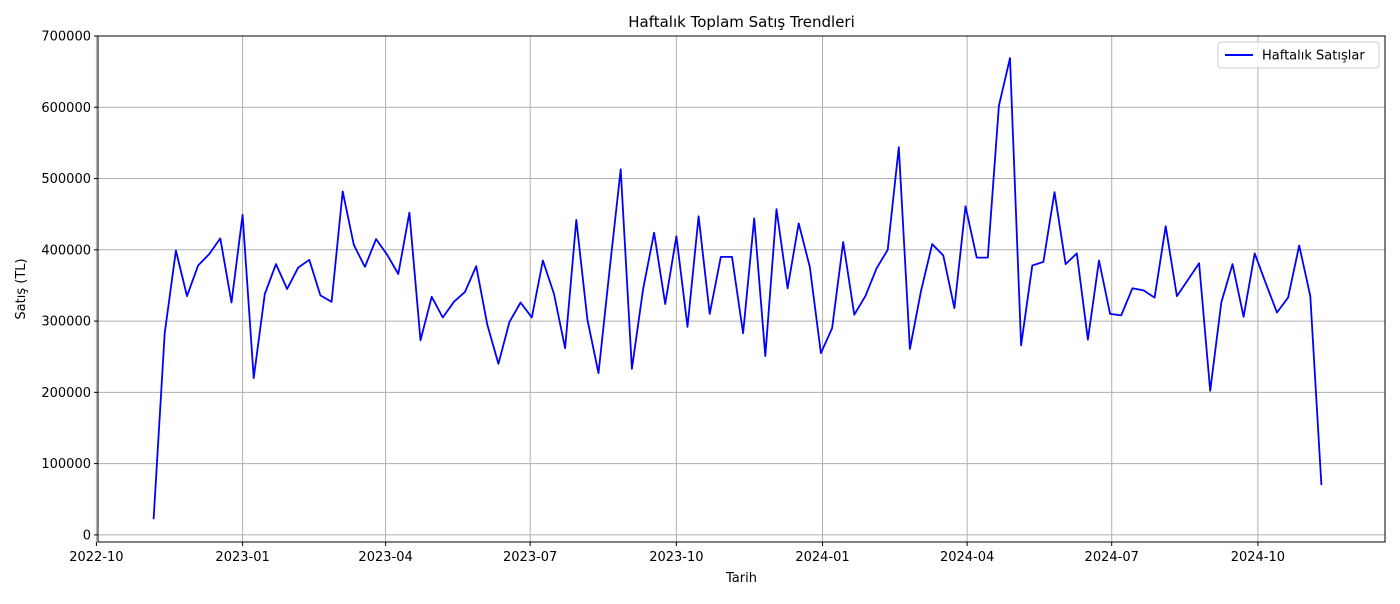 The height and width of the screenshot is (604, 1400). What do you see at coordinates (1112, 557) in the screenshot?
I see `x-tick-label: 2024-07` at bounding box center [1112, 557].